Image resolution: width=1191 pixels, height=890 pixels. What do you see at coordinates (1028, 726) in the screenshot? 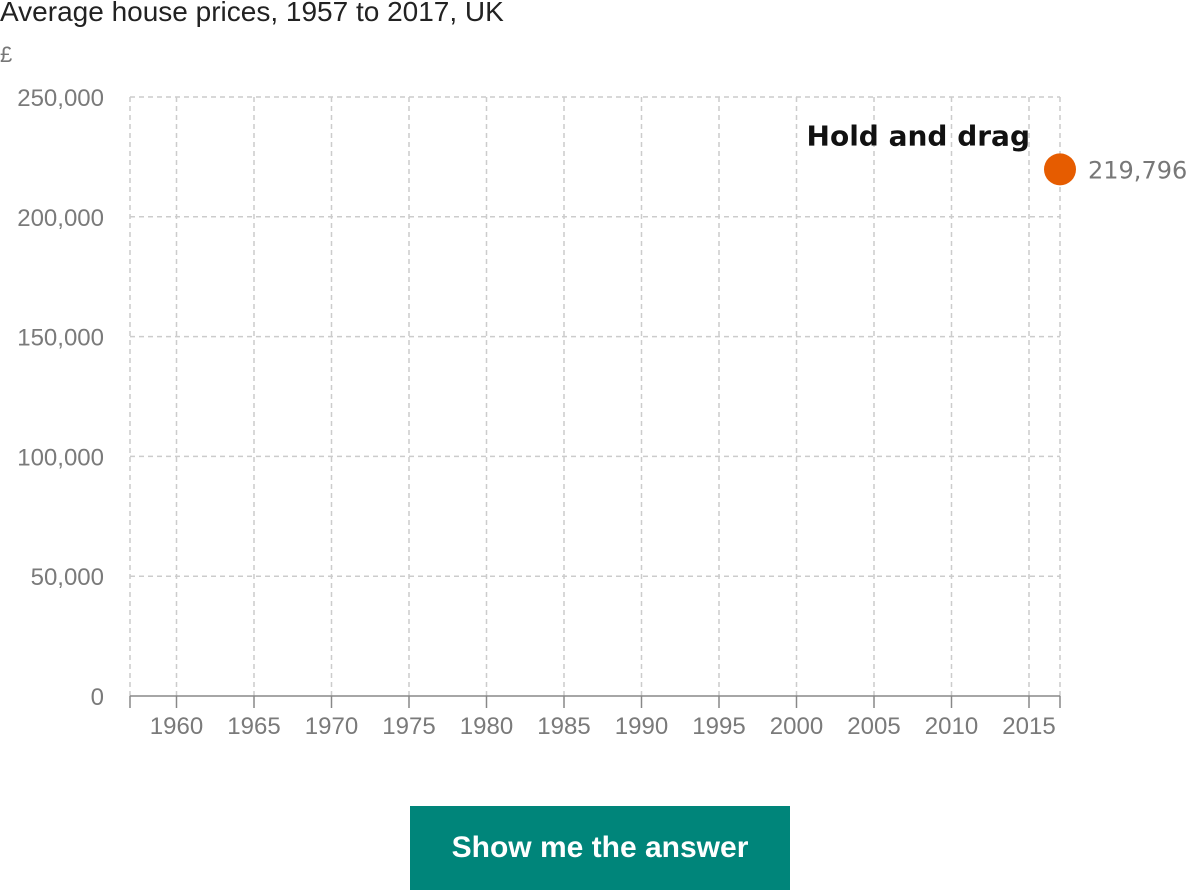
I see `x-tick-label: 2015` at bounding box center [1028, 726].